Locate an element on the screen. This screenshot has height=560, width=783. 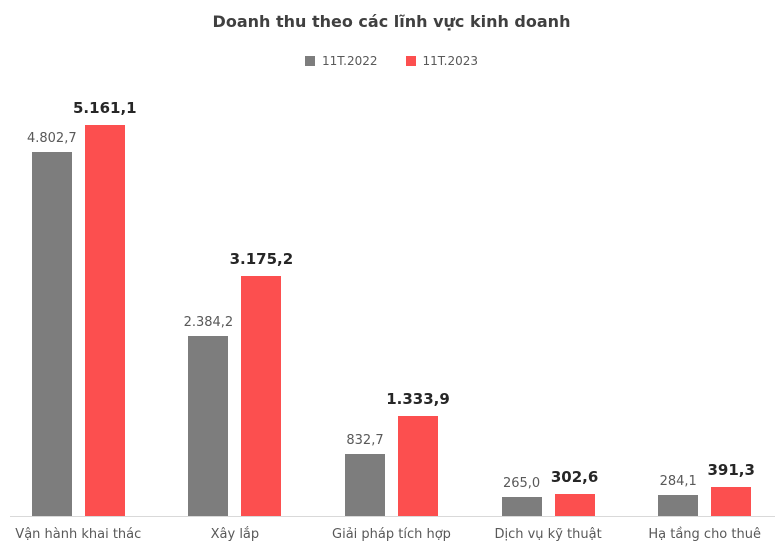
legend-item-11t2023: 11T.2023 is located at coordinates (442, 61).